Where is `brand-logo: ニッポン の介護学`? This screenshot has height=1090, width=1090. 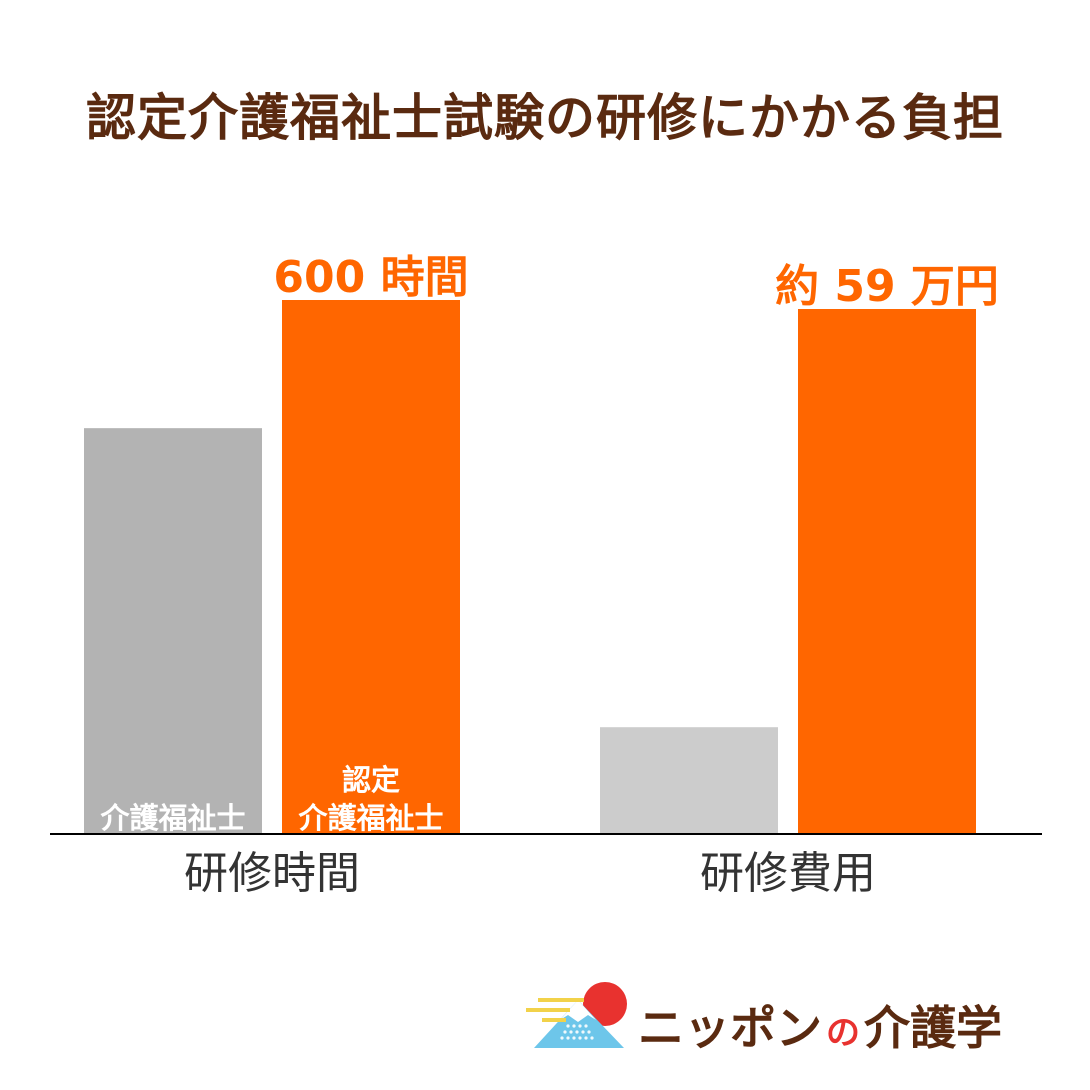
brand-logo: ニッポン の介護学 is located at coordinates (800, 1022).